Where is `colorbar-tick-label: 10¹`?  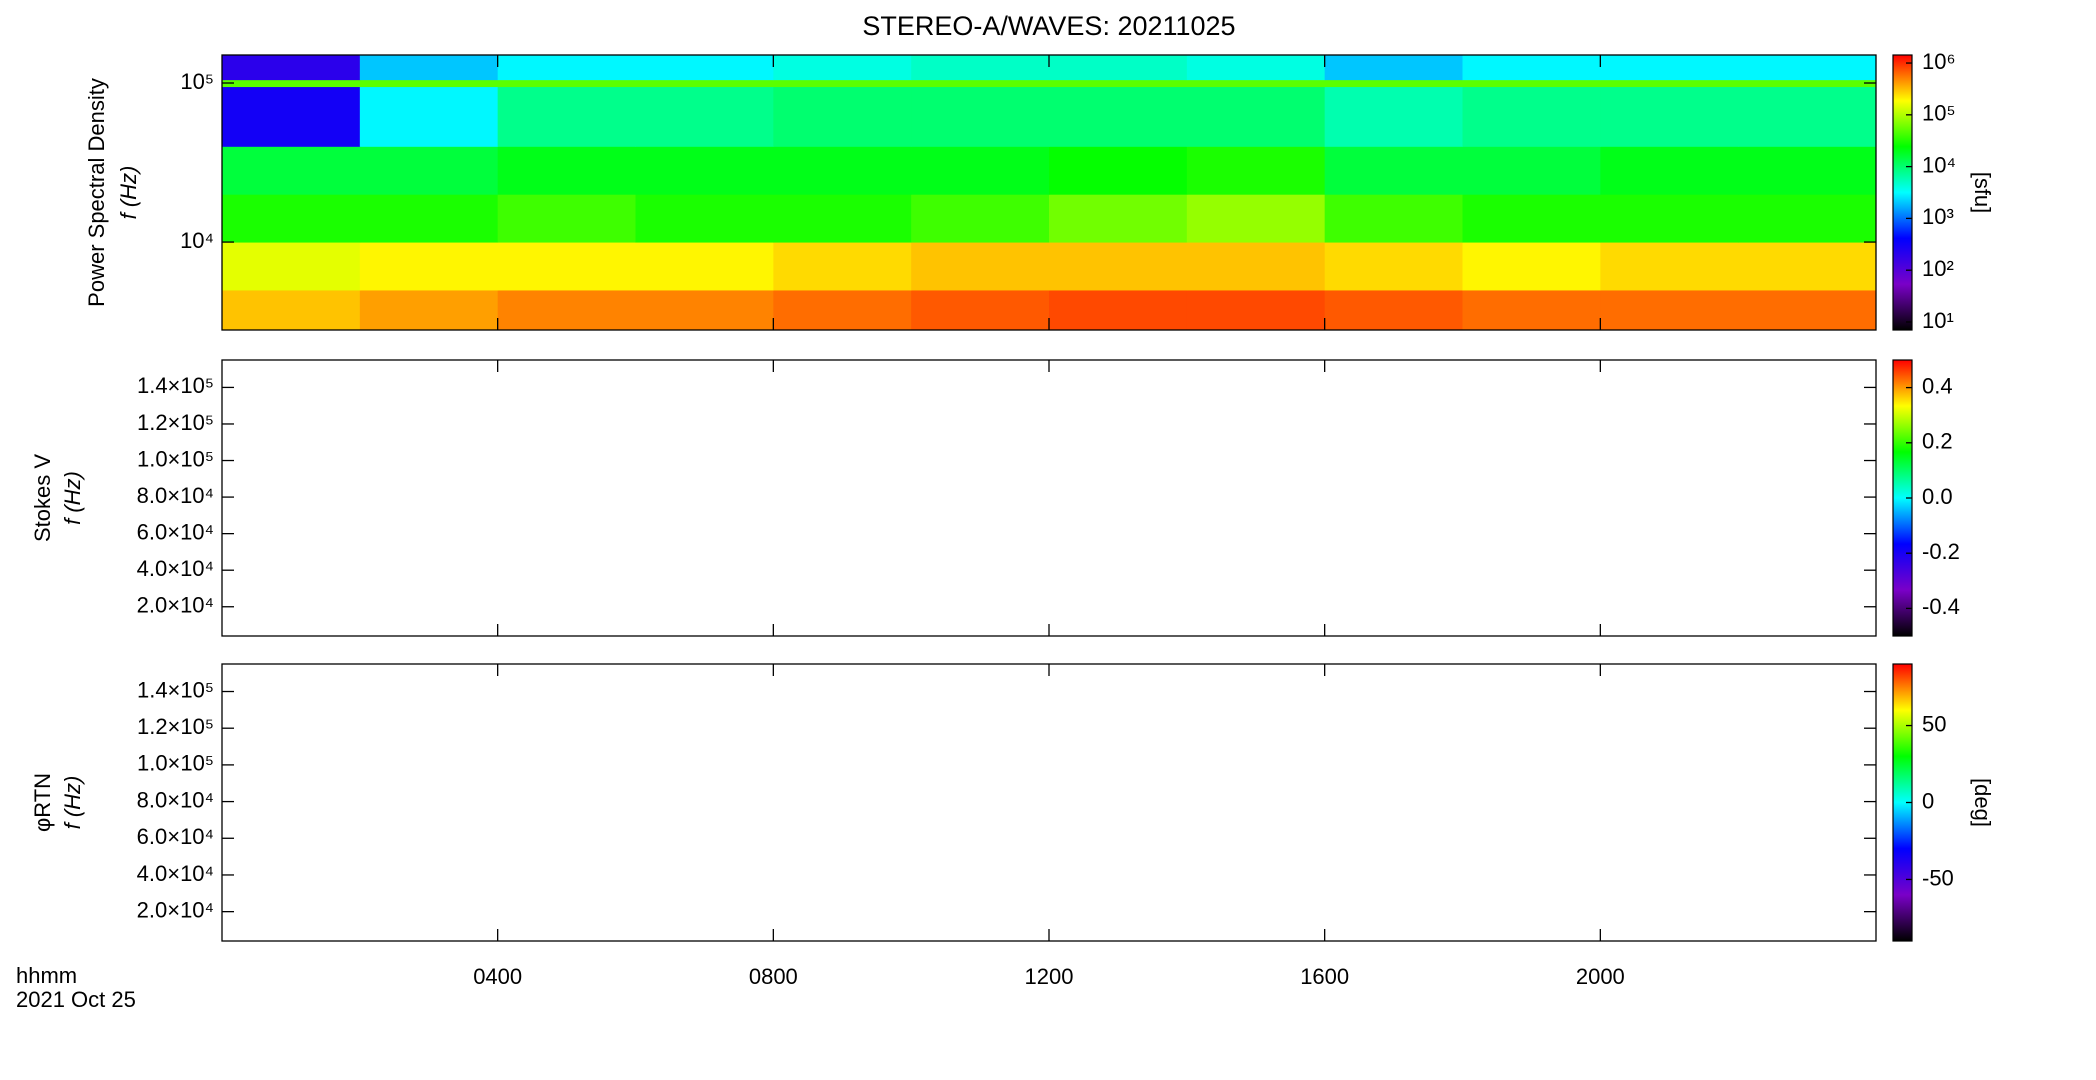
colorbar-tick-label: 10¹ is located at coordinates (1938, 320).